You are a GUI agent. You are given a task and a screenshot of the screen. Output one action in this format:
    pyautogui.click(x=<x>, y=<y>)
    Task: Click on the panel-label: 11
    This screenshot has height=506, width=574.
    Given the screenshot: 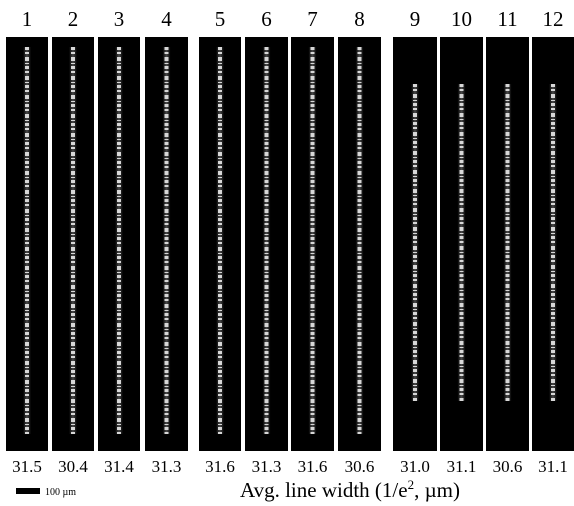 What is the action you would take?
    pyautogui.click(x=507, y=19)
    